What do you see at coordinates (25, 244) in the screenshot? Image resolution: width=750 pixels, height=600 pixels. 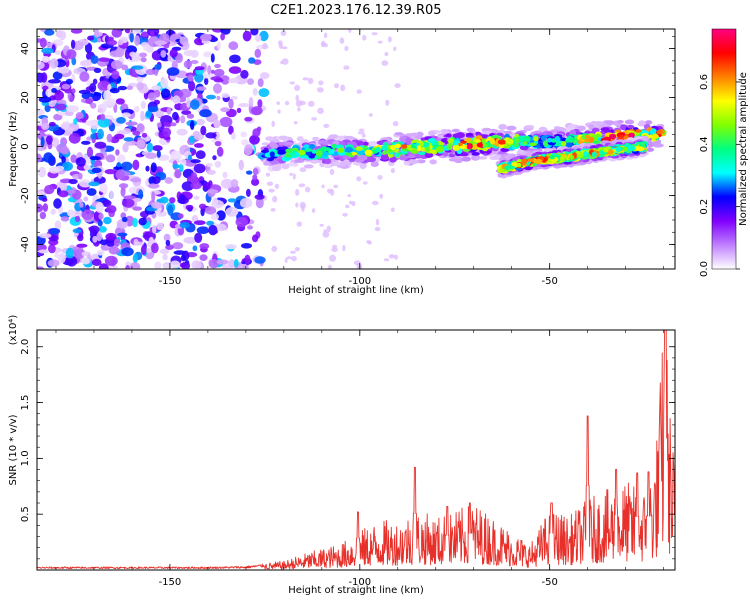 I see `y-tick-label: -40` at bounding box center [25, 244].